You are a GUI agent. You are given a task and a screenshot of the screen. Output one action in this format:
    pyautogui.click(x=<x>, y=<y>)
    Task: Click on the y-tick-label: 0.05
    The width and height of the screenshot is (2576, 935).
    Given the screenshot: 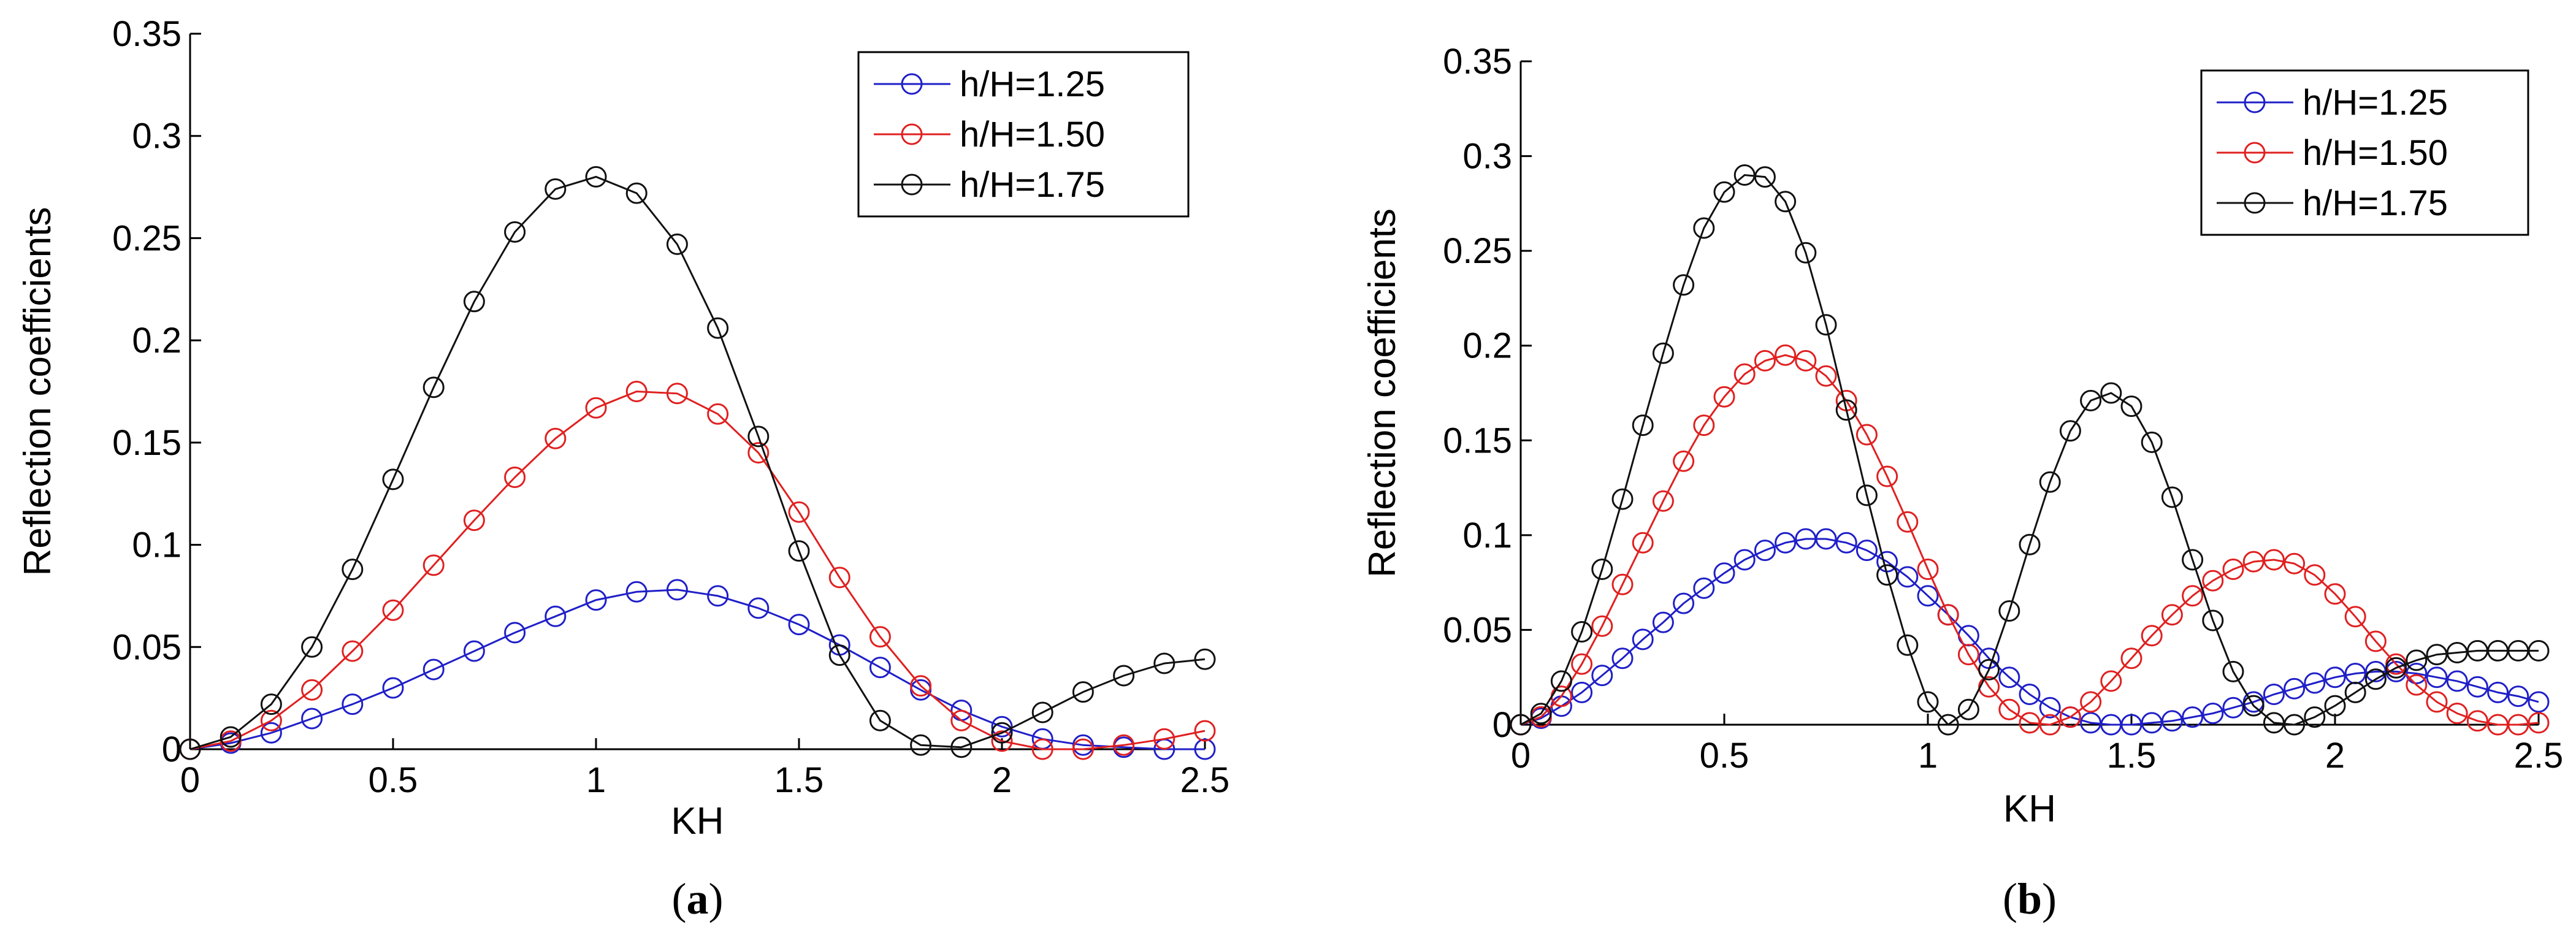 What is the action you would take?
    pyautogui.click(x=147, y=647)
    